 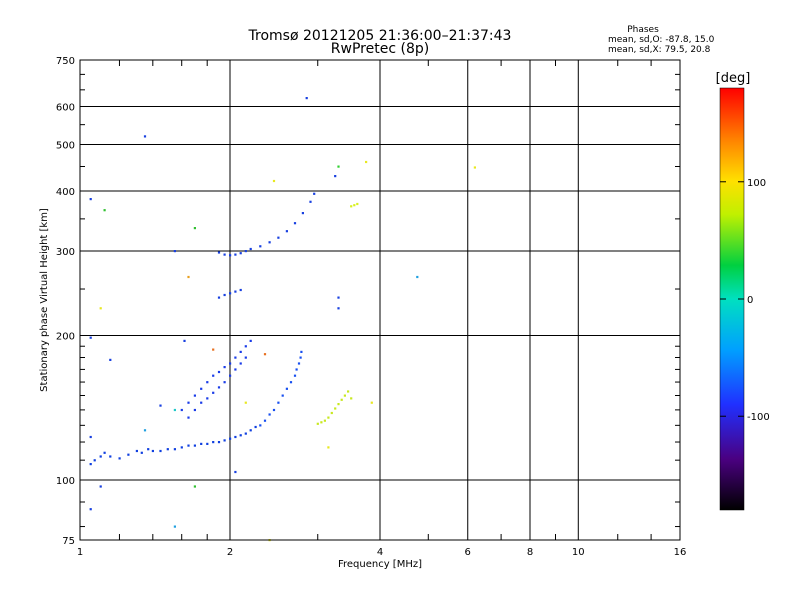 What do you see at coordinates (756, 183) in the screenshot?
I see `colorbar-tick-label: 100` at bounding box center [756, 183].